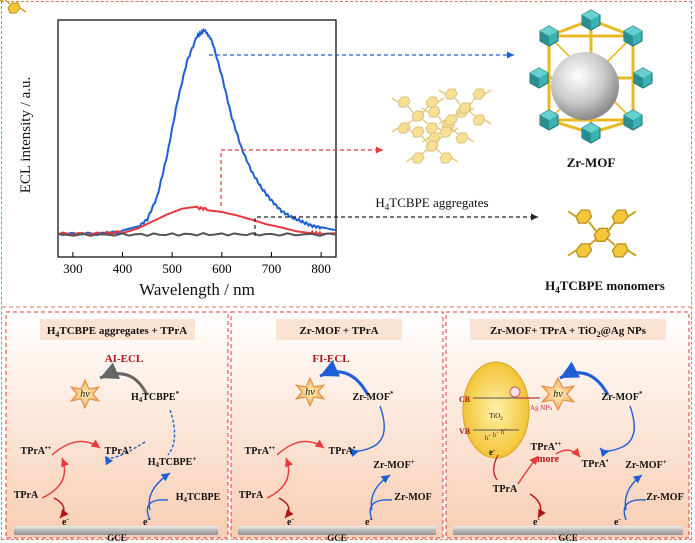 The image size is (695, 543). What do you see at coordinates (36, 450) in the screenshot?
I see `panel-1-tpra-cation: TPrA•+` at bounding box center [36, 450].